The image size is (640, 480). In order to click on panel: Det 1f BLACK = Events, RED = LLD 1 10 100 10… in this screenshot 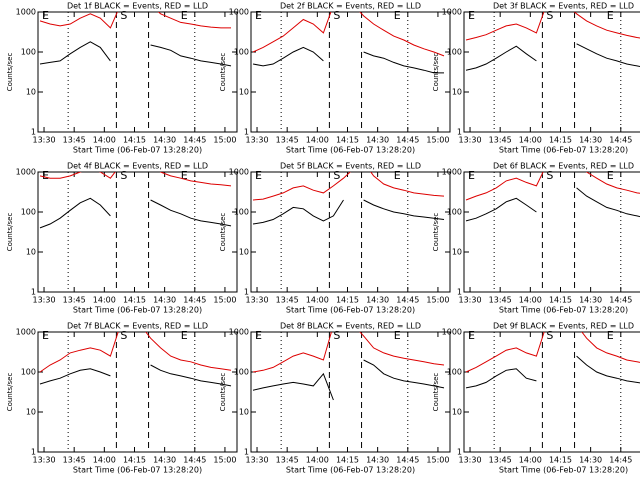, I will do `click(122, 78)`.